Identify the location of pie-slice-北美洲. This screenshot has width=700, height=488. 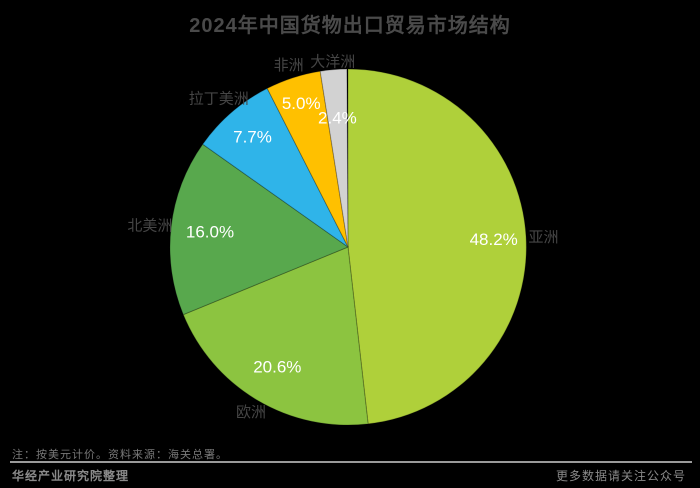
(259, 229).